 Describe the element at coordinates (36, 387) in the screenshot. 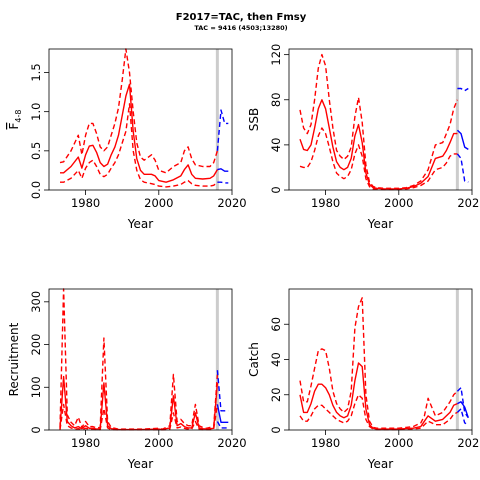

I see `recruitment-y-tick-label: 100` at that location.